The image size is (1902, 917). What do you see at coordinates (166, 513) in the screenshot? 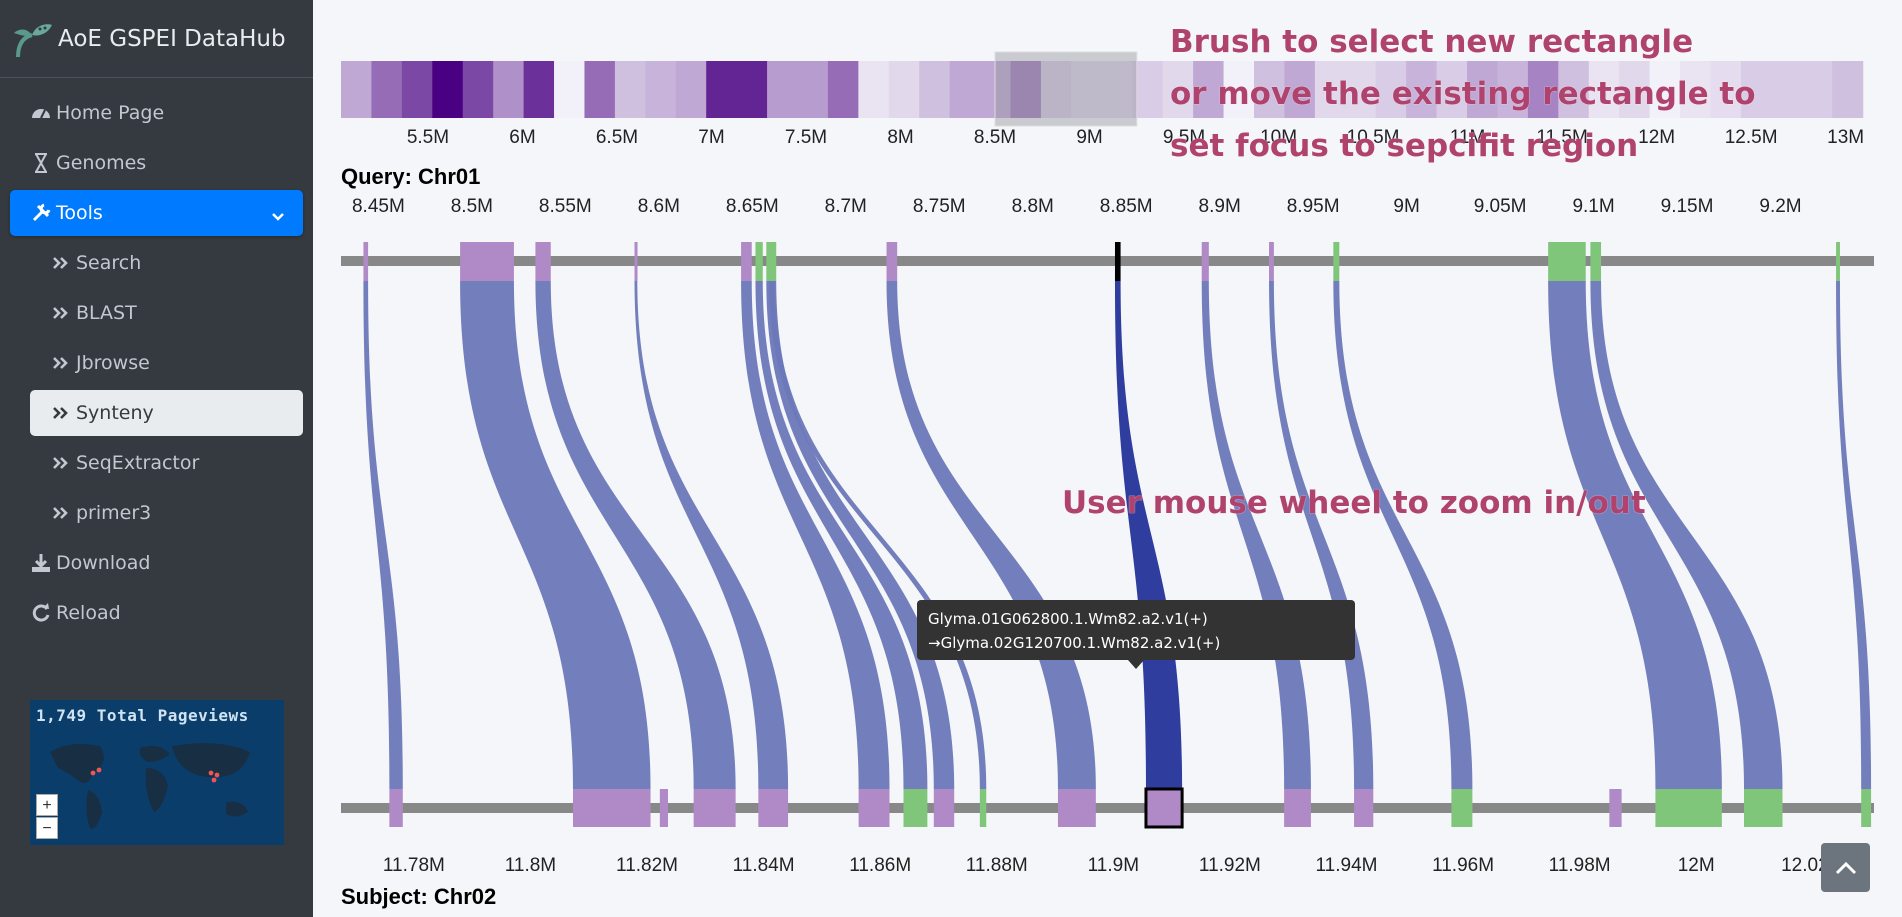
I see `sidebar-item-primer3: primer3` at bounding box center [166, 513].